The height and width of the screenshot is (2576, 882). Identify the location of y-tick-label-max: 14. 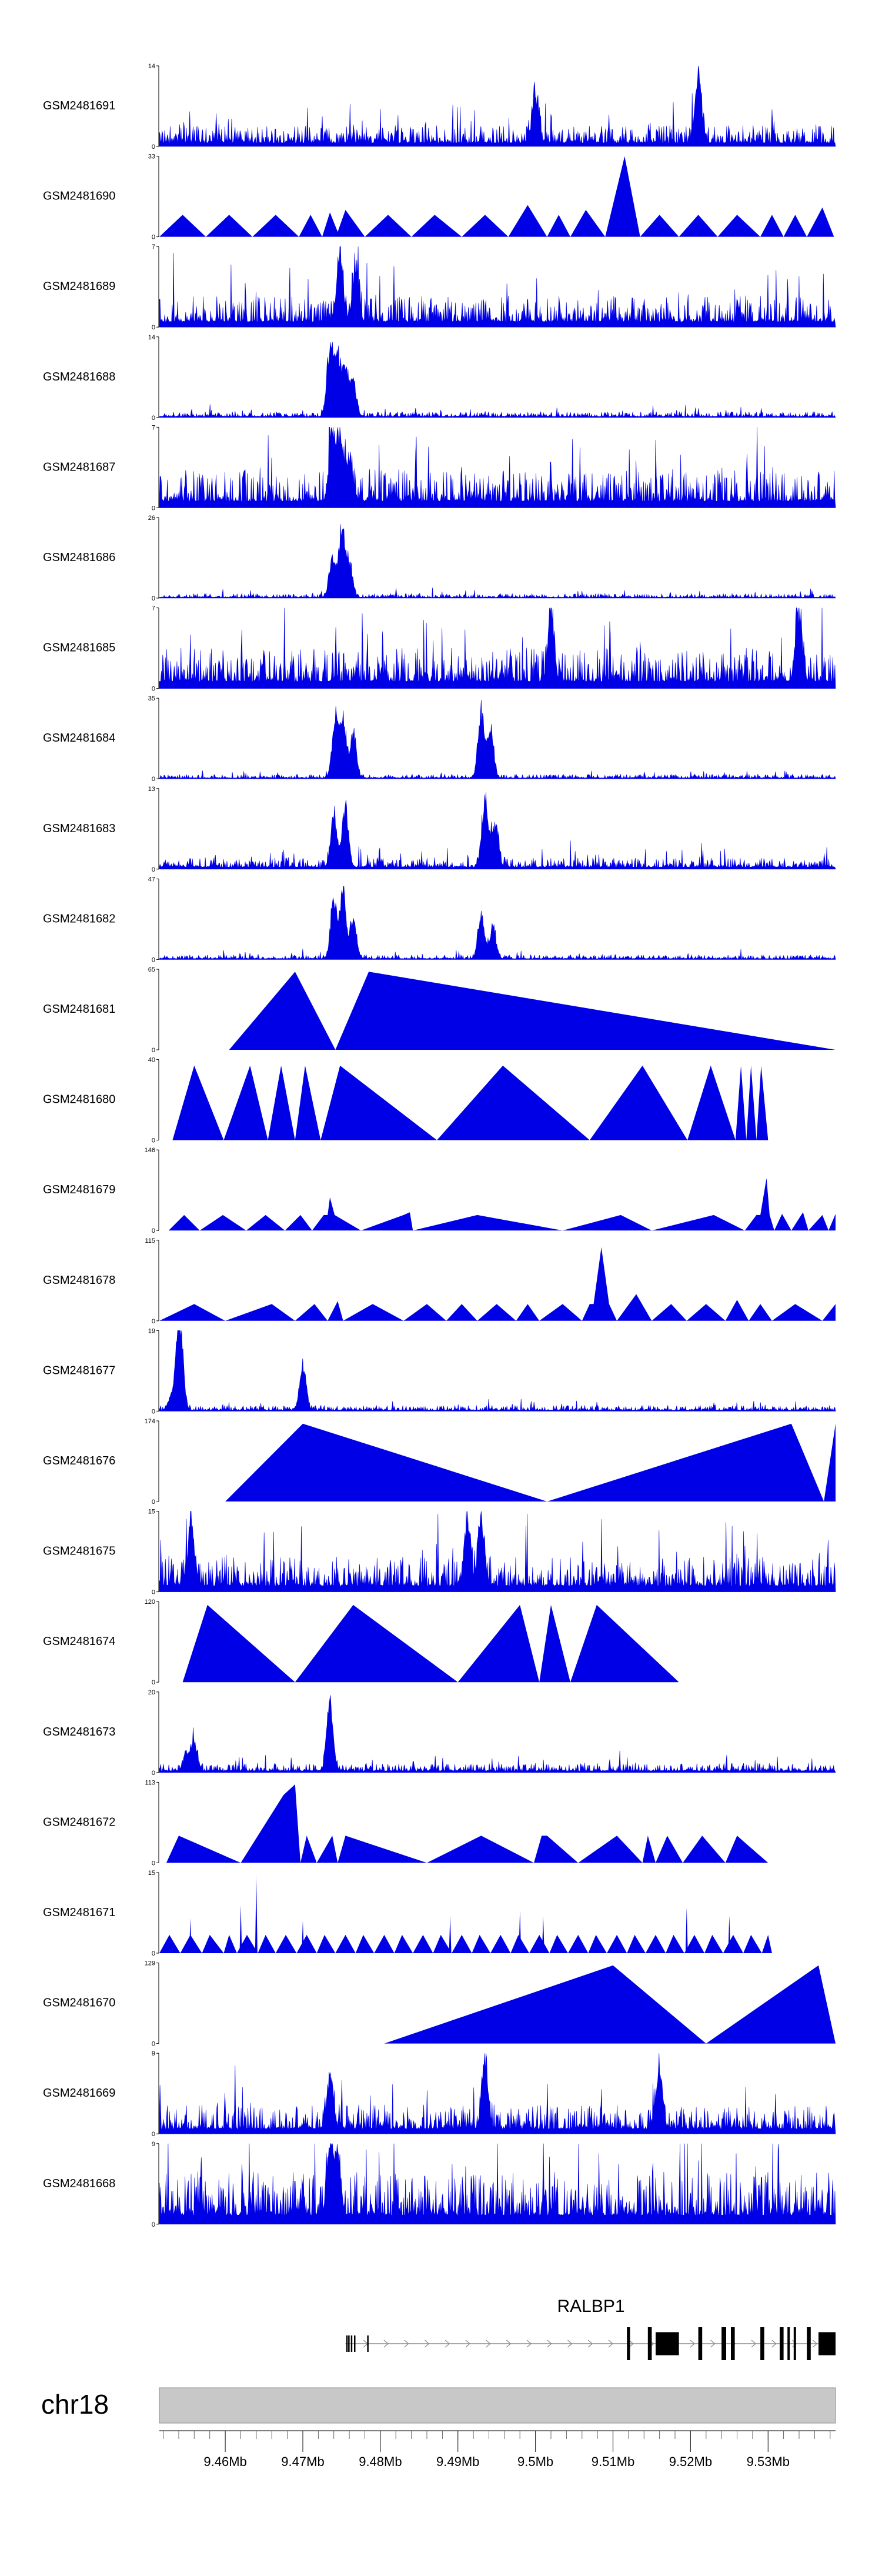
(151, 66).